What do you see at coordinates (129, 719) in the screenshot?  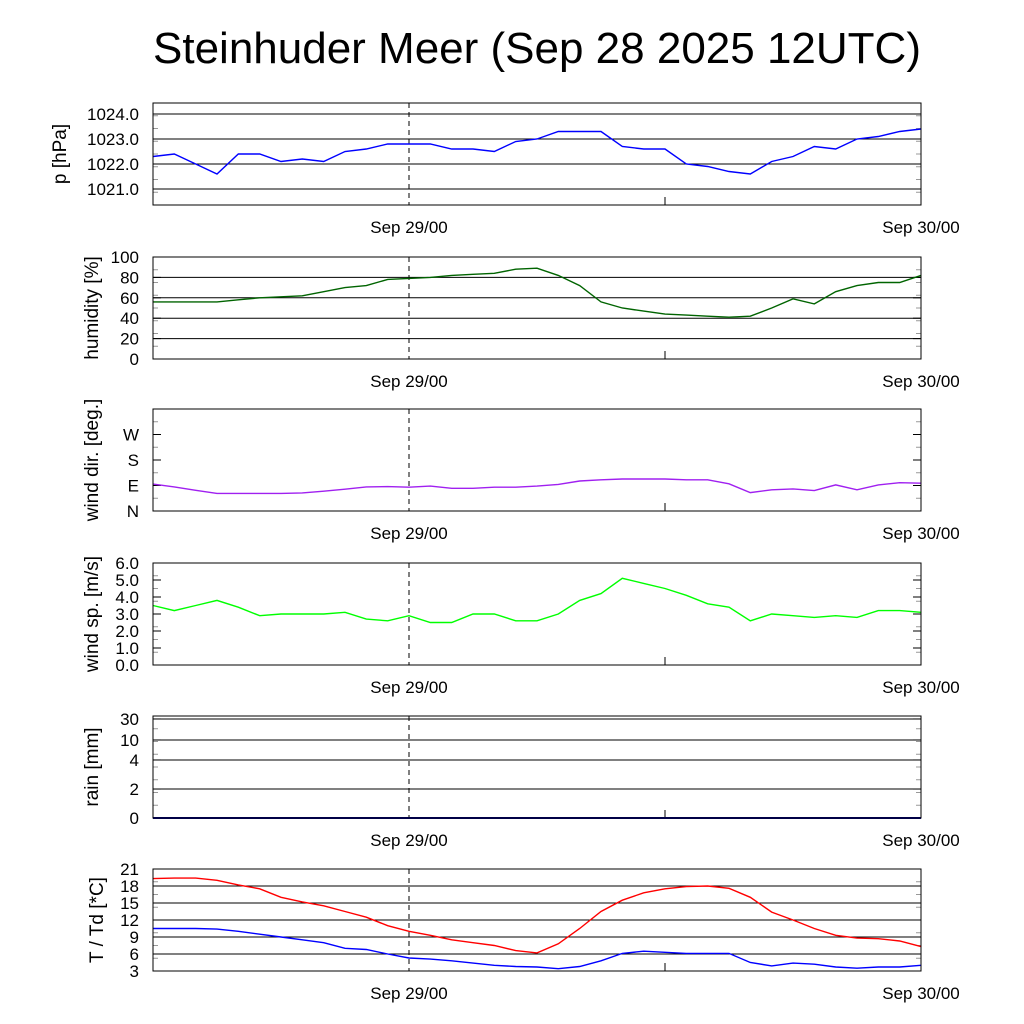 I see `y-tick-label: 30` at bounding box center [129, 719].